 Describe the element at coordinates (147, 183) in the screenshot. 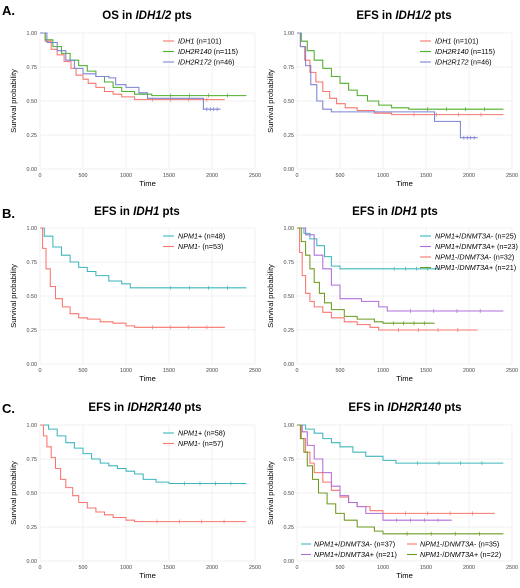

I see `x-axis-label: Time` at that location.